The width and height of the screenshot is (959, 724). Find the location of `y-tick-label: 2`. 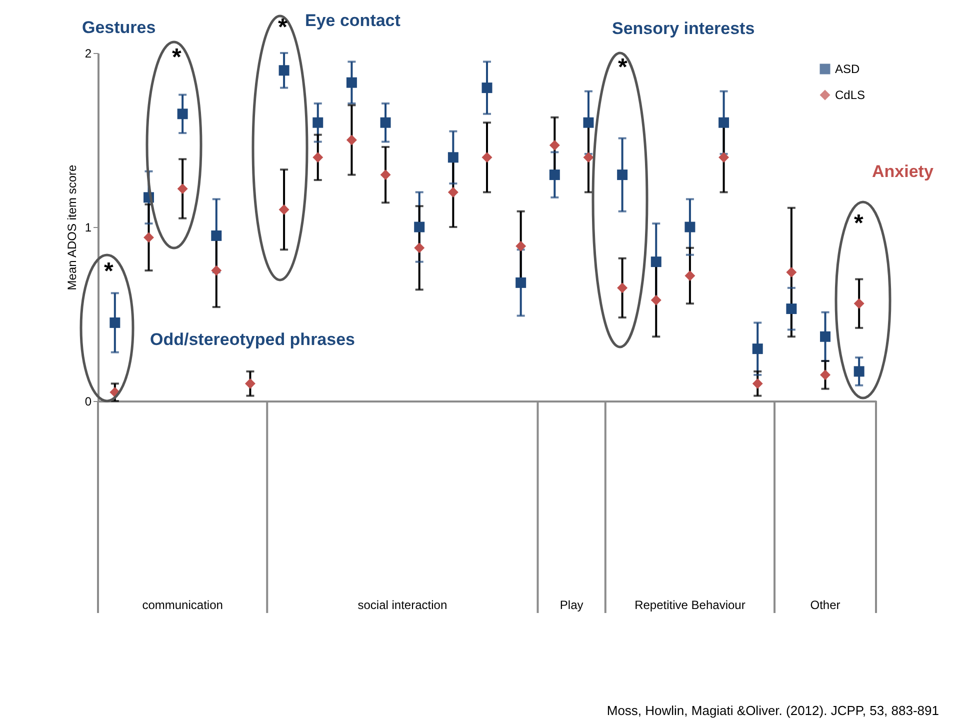

y-tick-label: 2 is located at coordinates (88, 53).